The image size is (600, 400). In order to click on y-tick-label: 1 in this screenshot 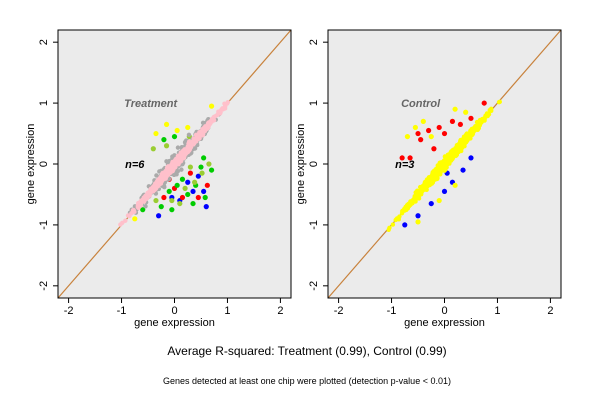, I will do `click(314, 103)`.